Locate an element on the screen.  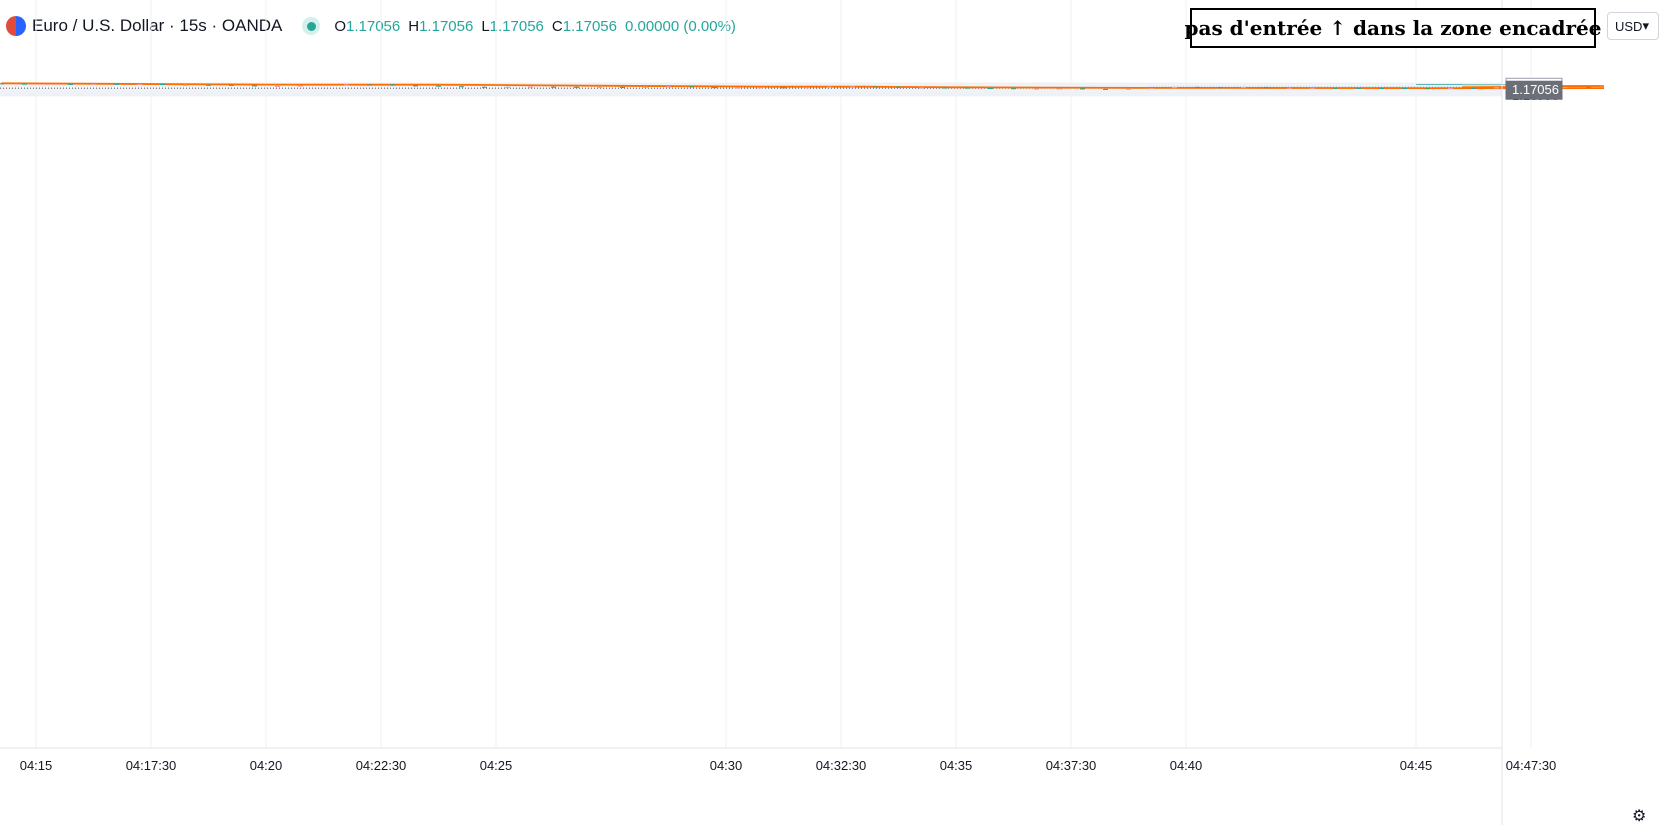
x-tick-label: 04:15 is located at coordinates (36, 765).